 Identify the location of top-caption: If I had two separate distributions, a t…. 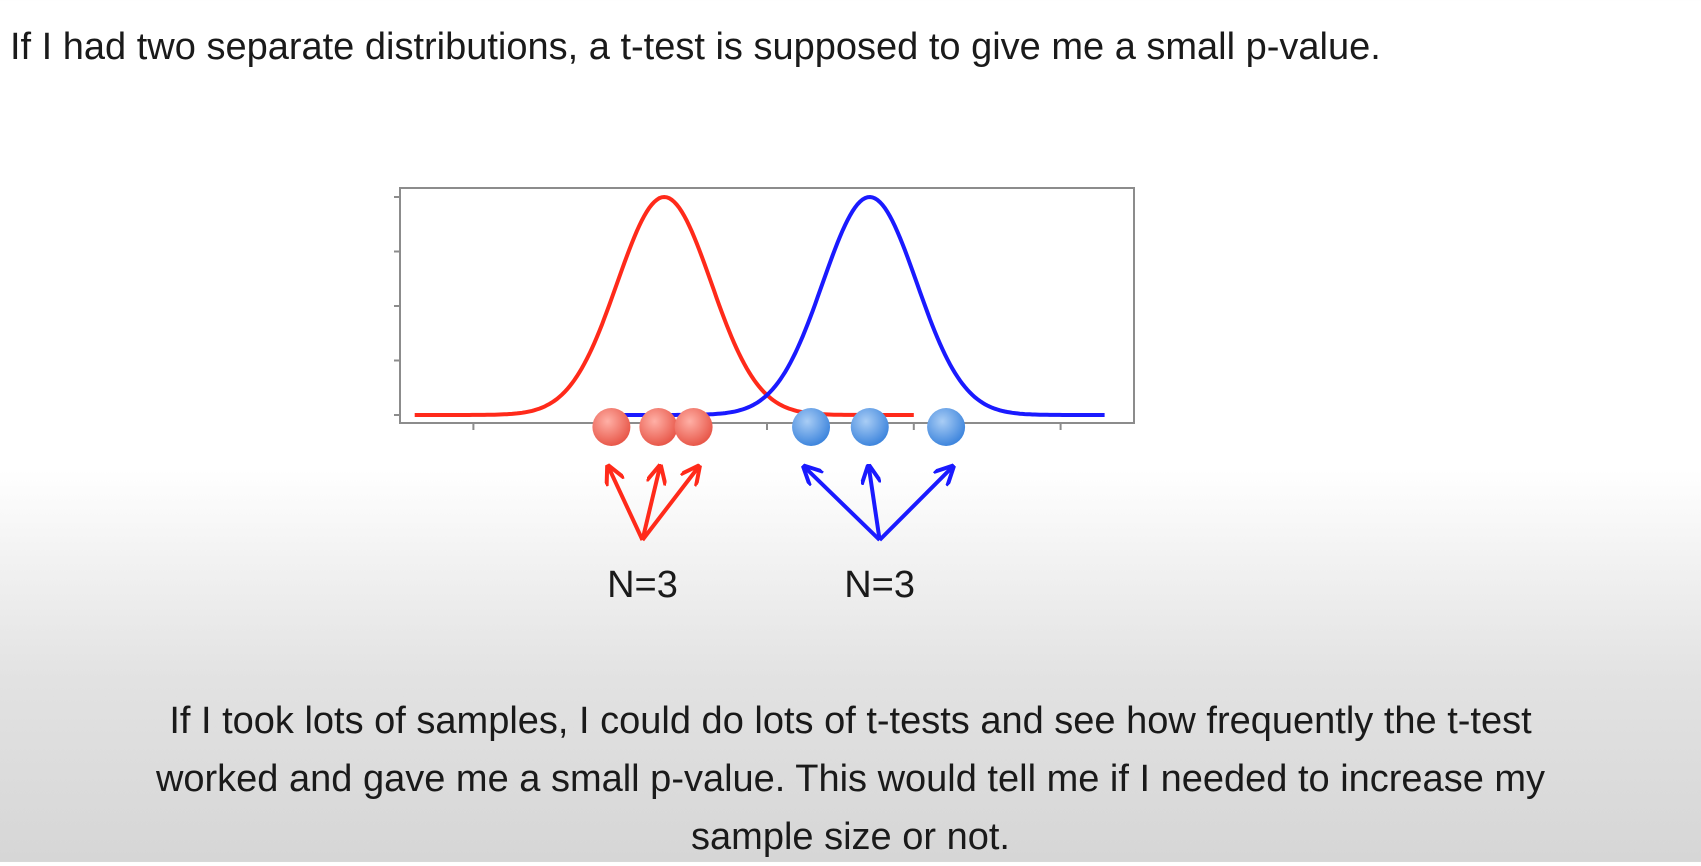
(695, 47).